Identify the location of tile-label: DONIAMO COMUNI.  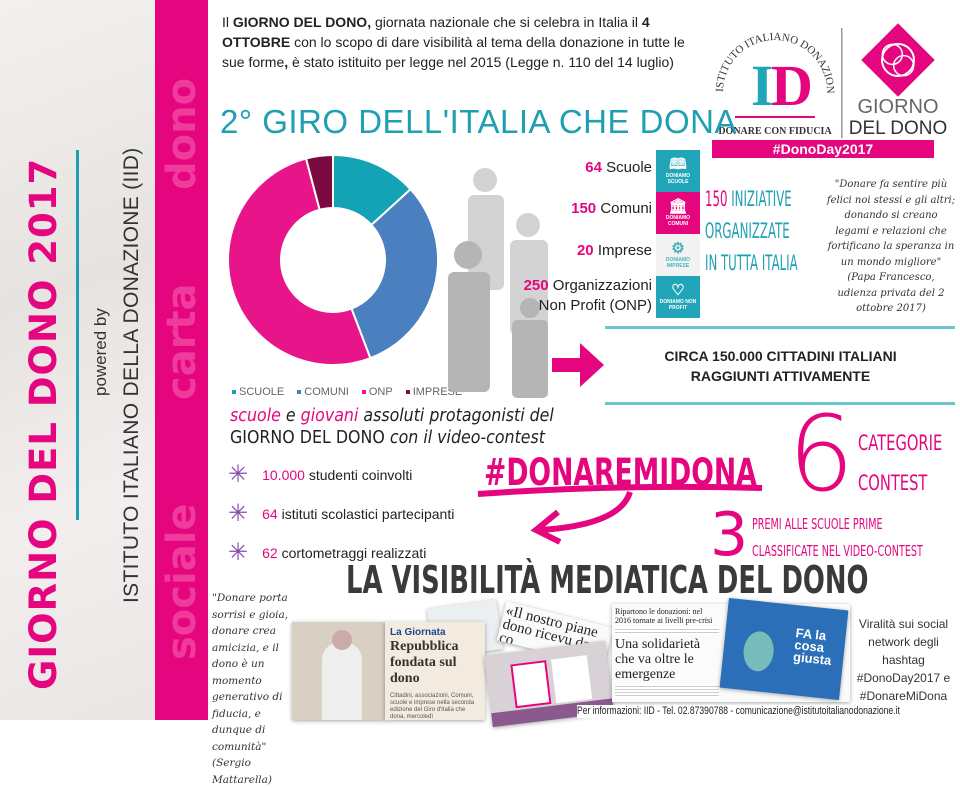
(678, 221).